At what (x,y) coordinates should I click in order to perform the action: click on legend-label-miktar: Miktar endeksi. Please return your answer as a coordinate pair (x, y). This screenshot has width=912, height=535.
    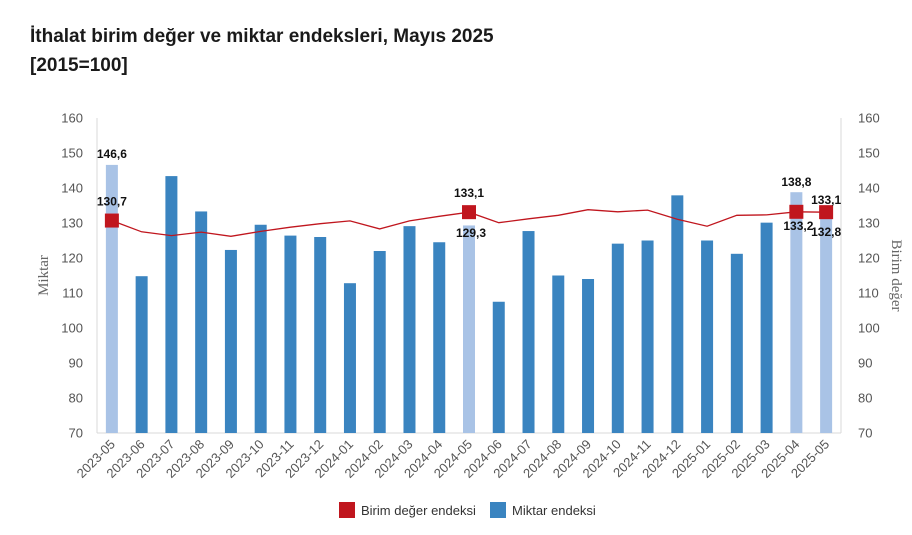
    Looking at the image, I should click on (554, 510).